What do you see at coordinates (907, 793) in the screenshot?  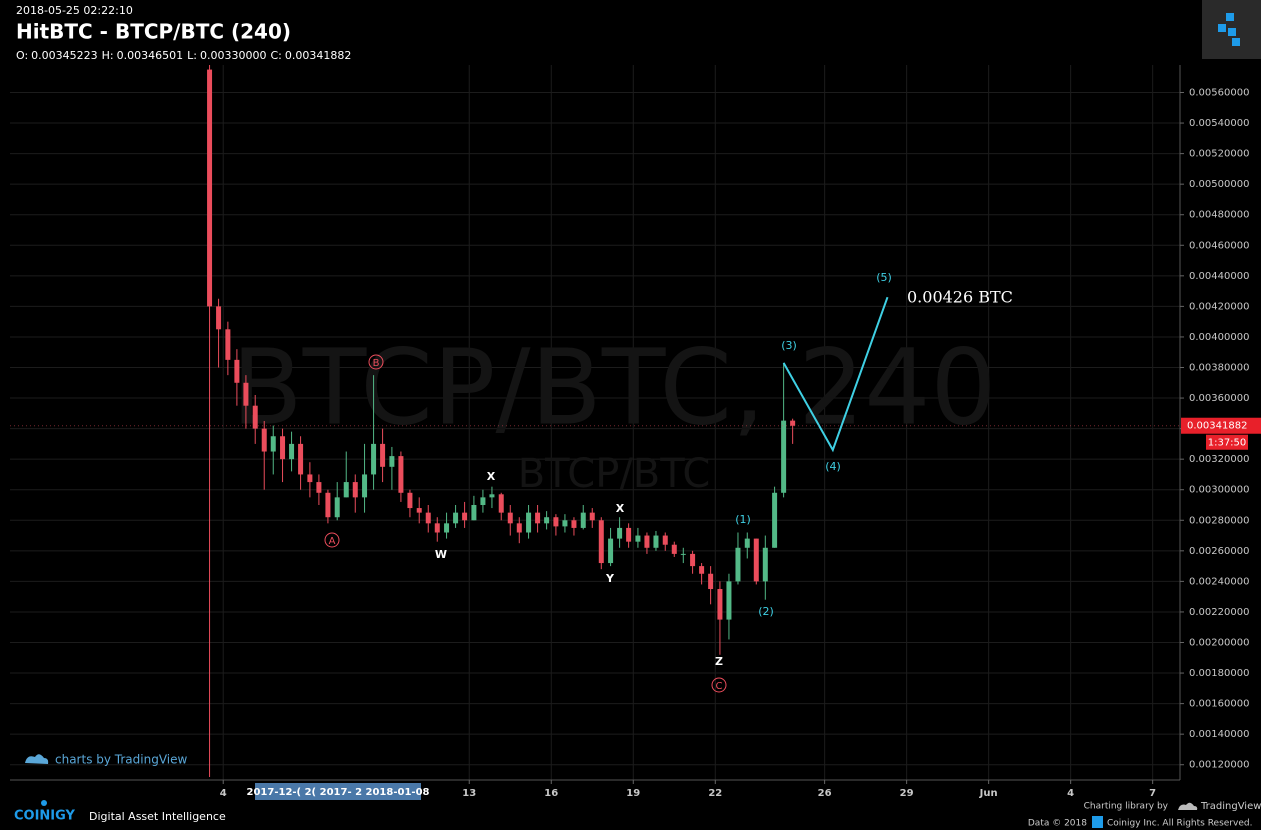 I see `x-tick-label: 29` at bounding box center [907, 793].